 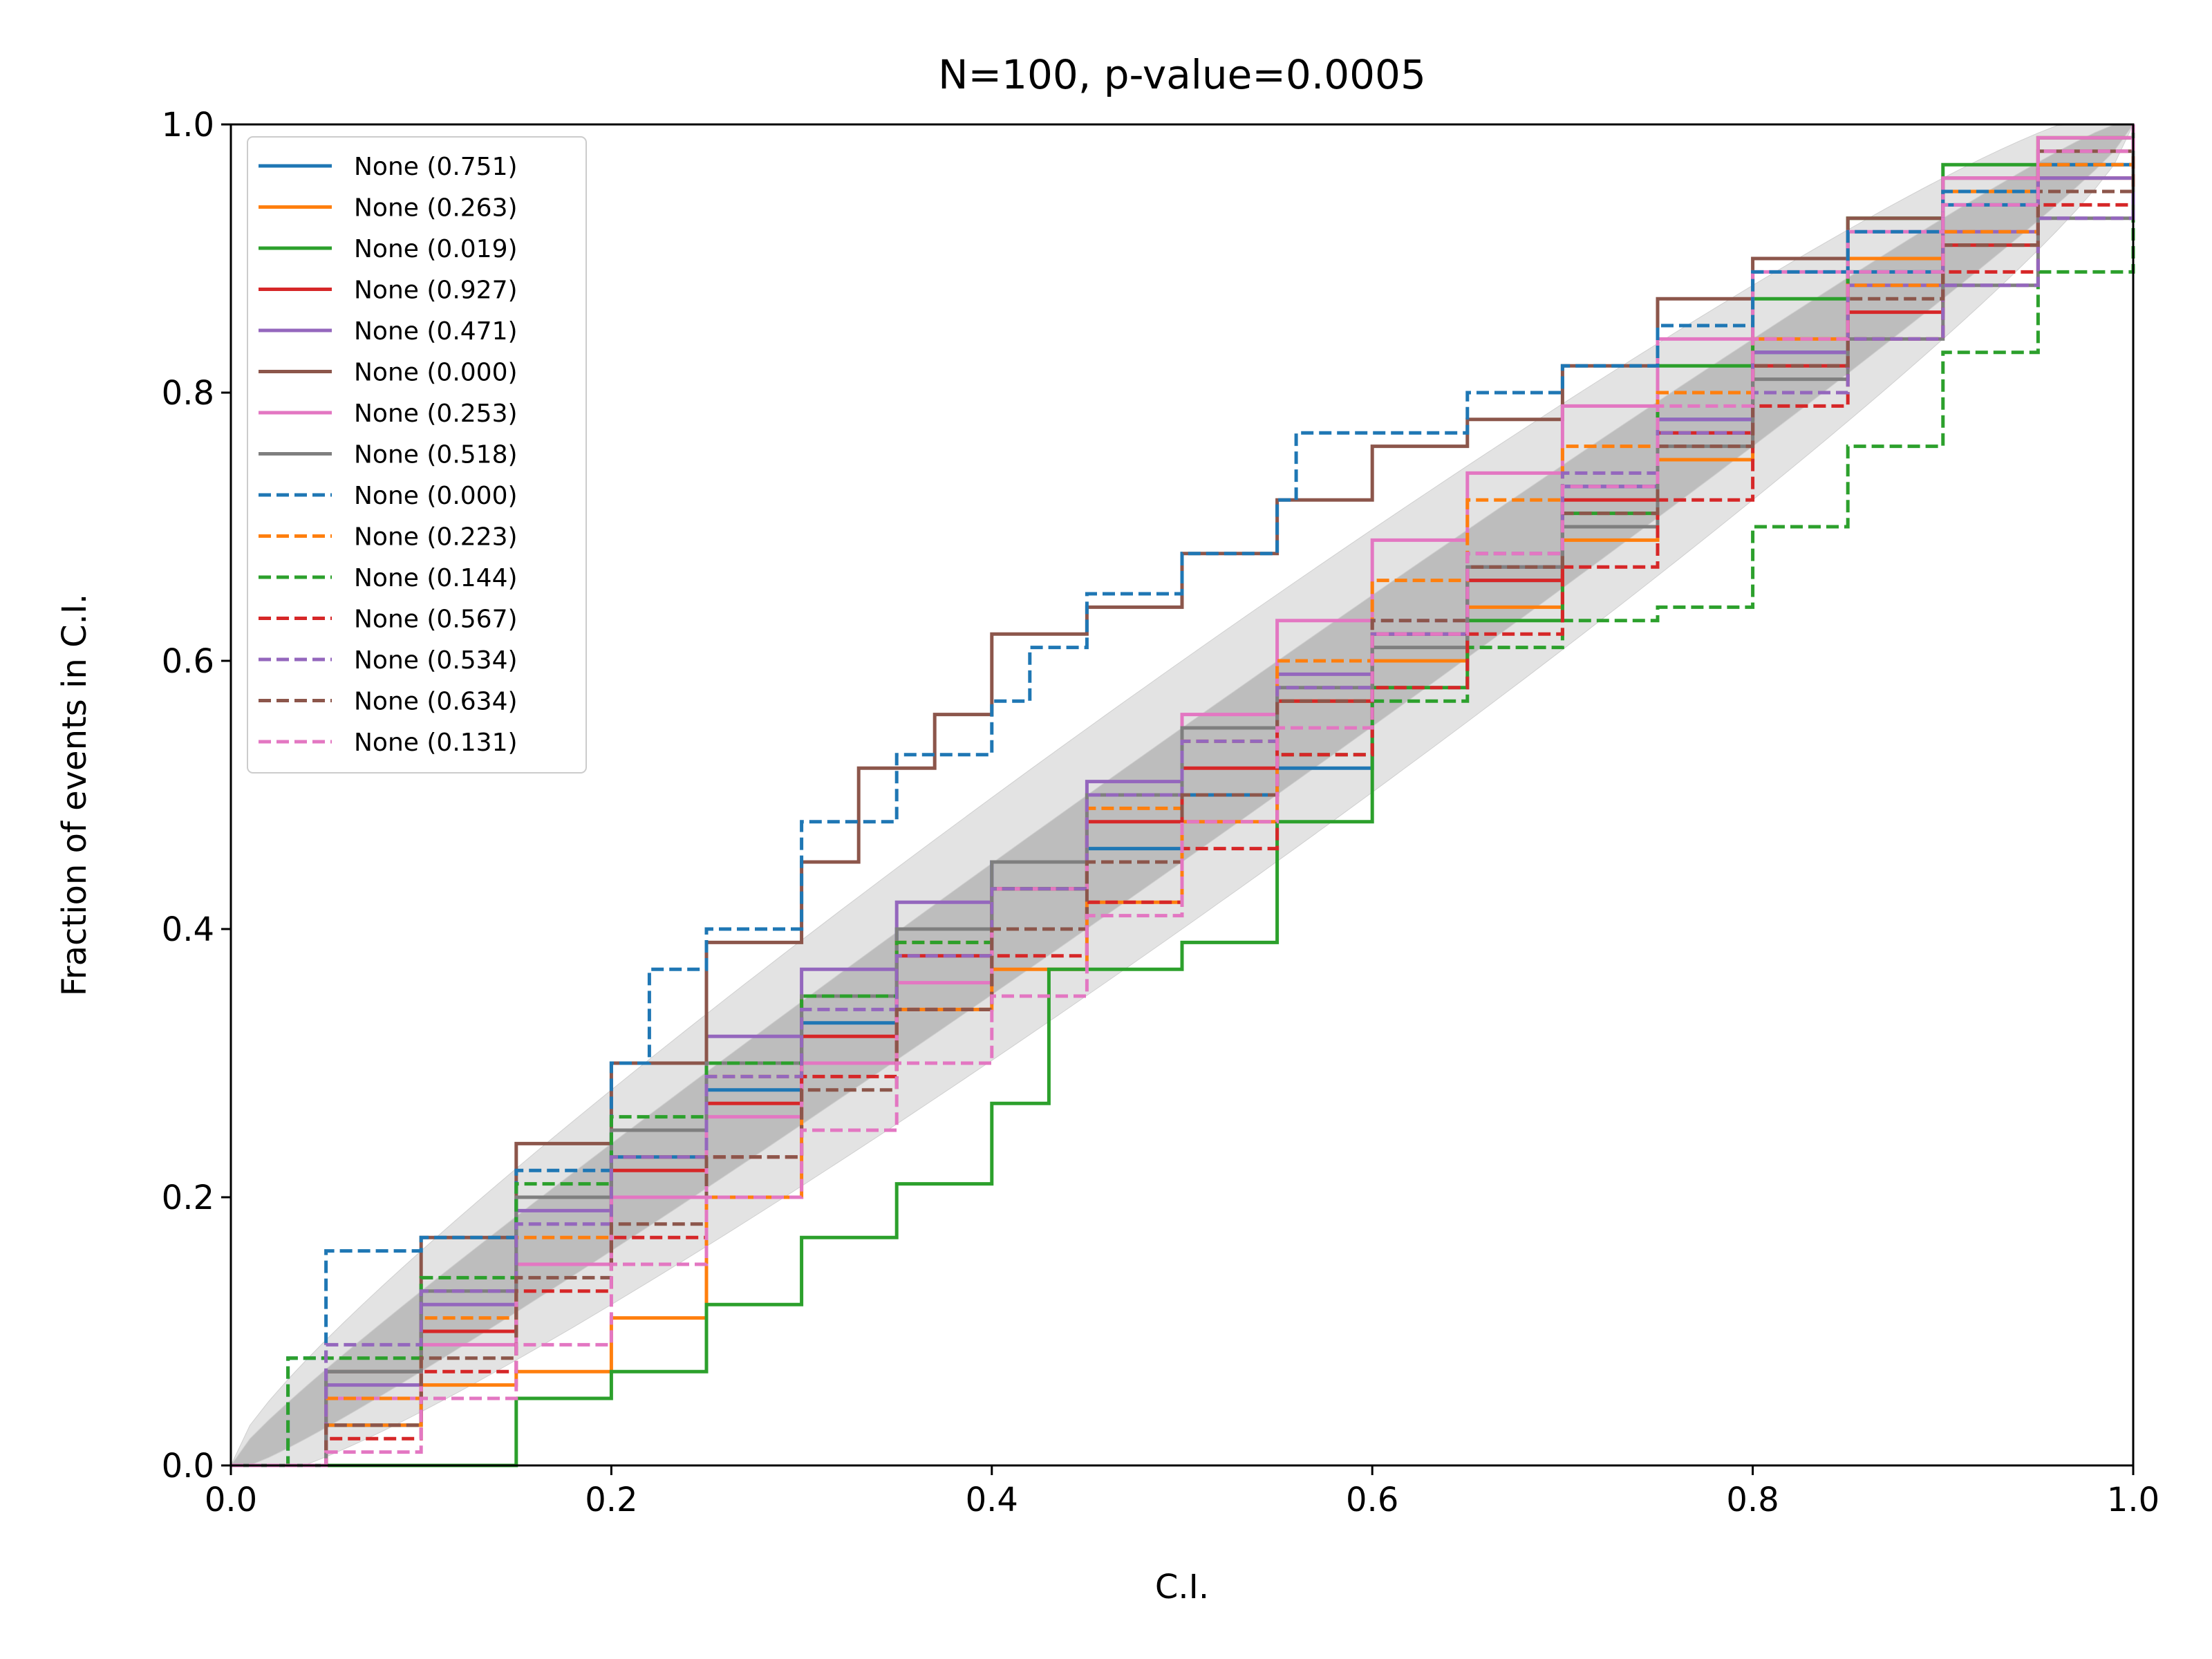 I want to click on y-tick-label: 0.6, so click(x=188, y=661).